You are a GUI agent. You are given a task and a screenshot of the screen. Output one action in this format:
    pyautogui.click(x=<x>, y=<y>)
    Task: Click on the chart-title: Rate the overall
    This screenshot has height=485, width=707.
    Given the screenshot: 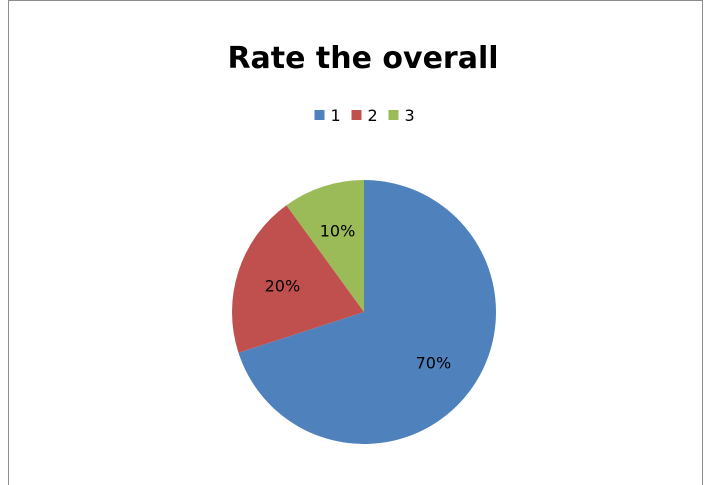 What is the action you would take?
    pyautogui.click(x=362, y=58)
    